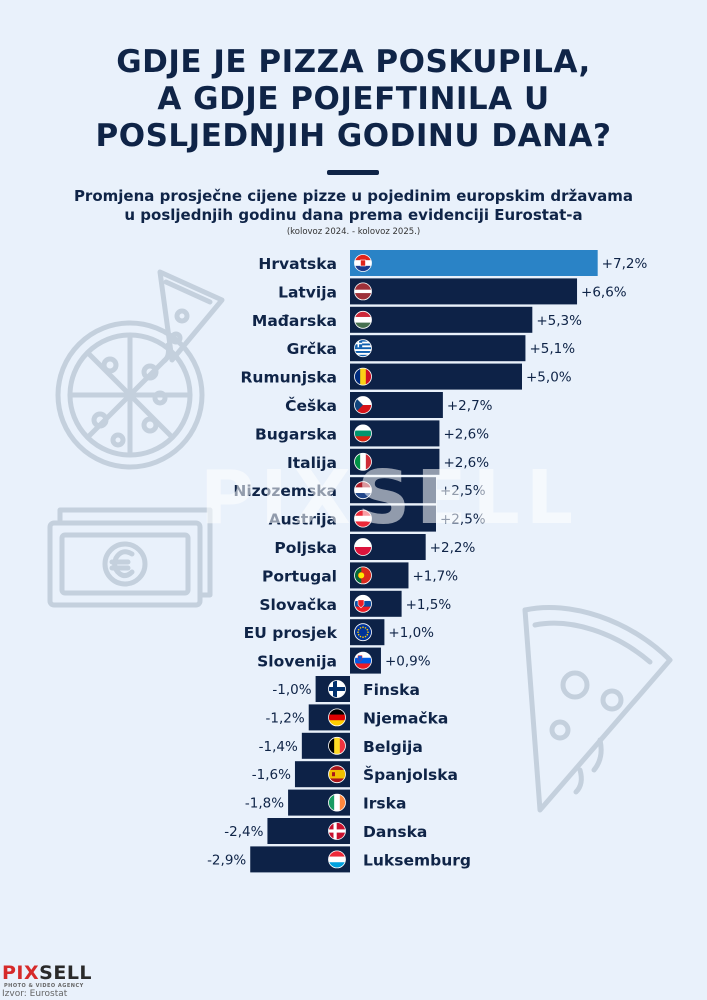 The image size is (707, 1000). I want to click on brand-logo-part: SELL, so click(66, 973).